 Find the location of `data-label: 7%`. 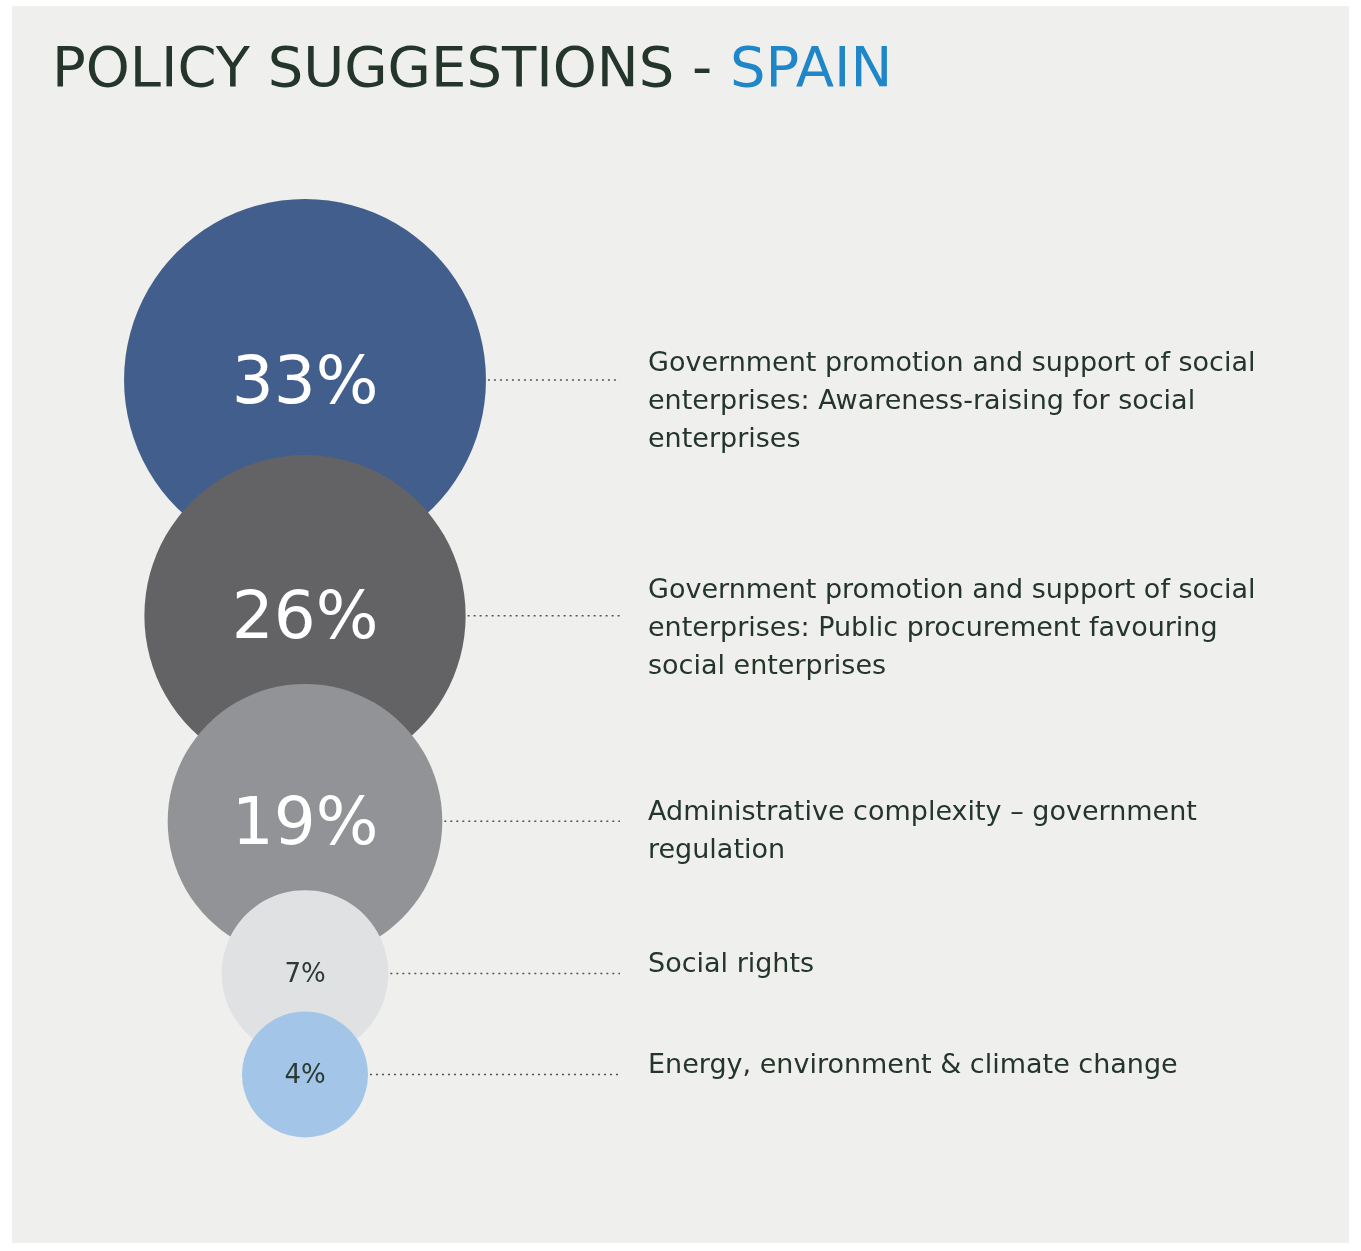

data-label: 7% is located at coordinates (305, 973).